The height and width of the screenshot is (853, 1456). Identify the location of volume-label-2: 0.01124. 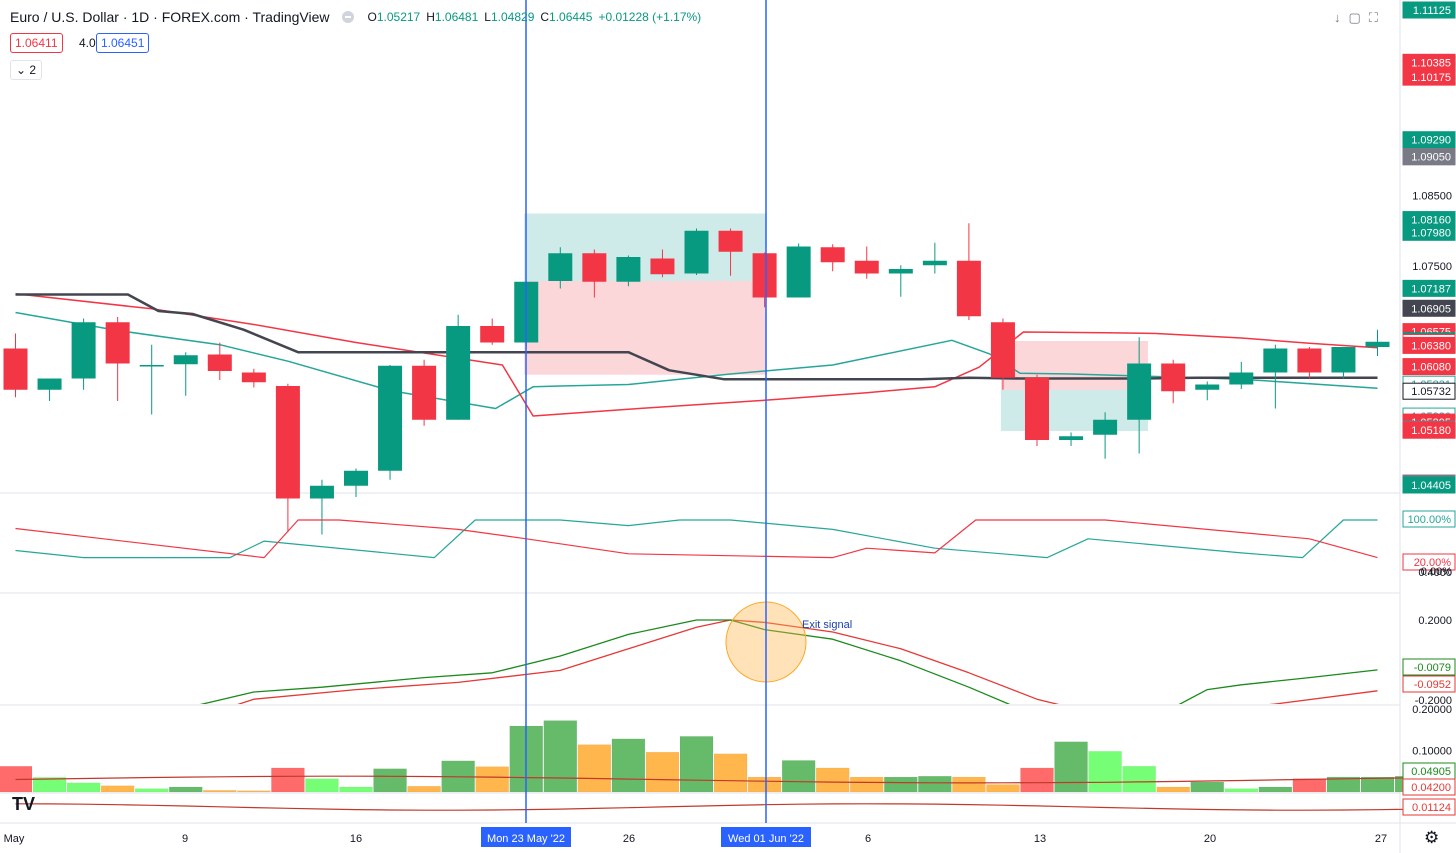
(1431, 808).